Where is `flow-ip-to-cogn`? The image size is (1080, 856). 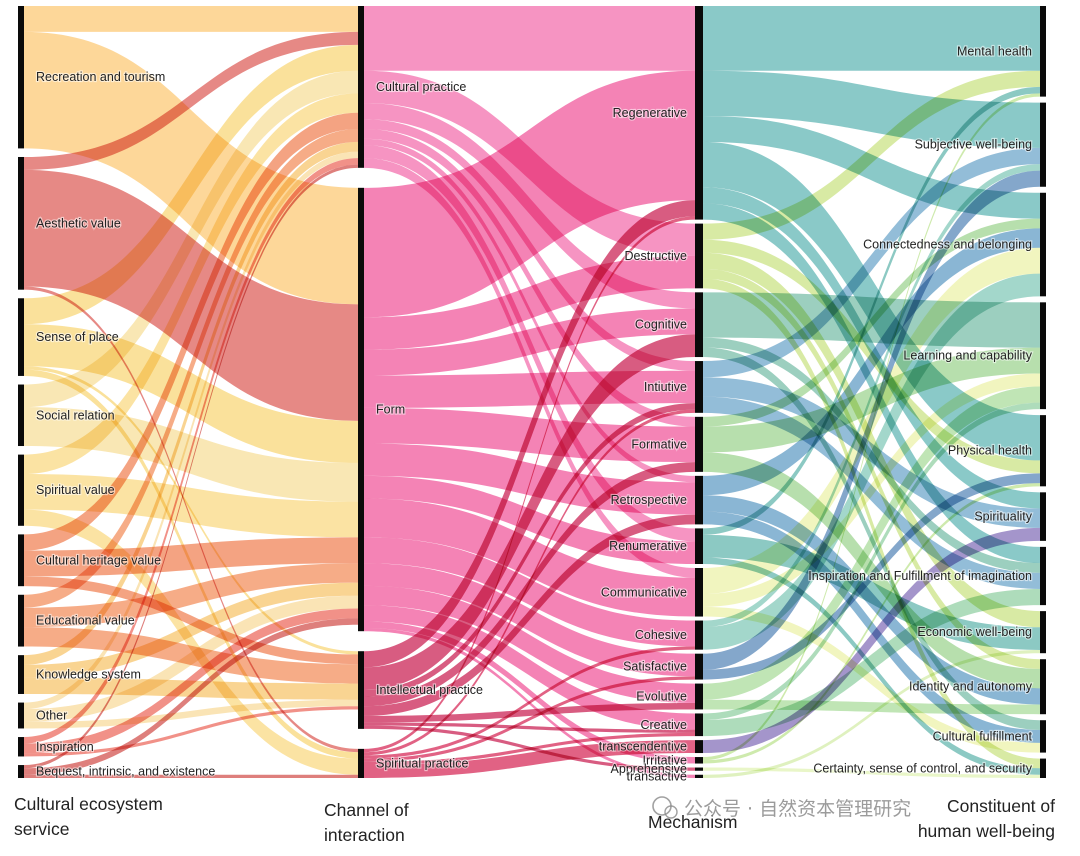 flow-ip-to-cogn is located at coordinates (529, 512).